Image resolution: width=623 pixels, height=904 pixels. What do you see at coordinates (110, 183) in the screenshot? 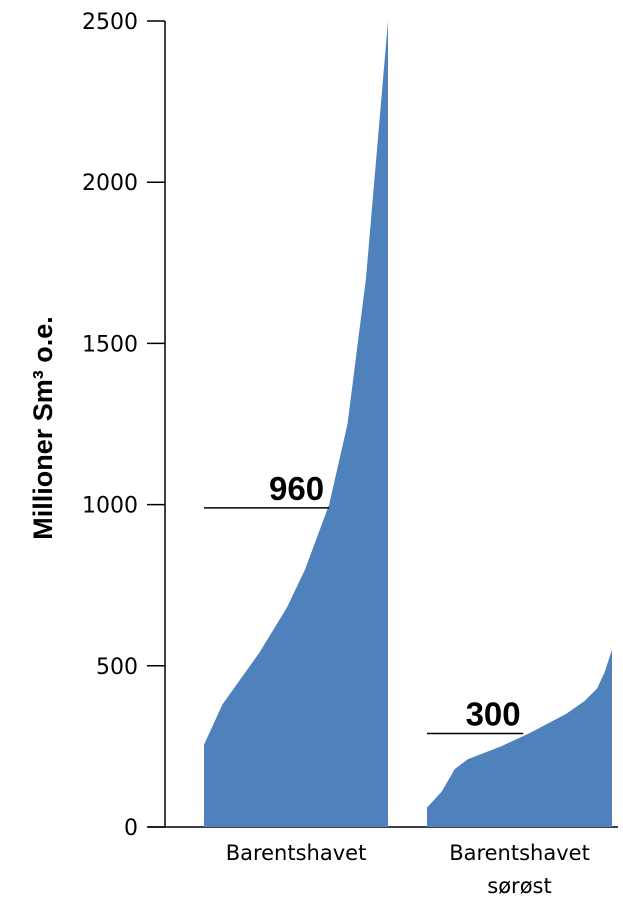
I see `y-tick-label: 2000` at bounding box center [110, 183].